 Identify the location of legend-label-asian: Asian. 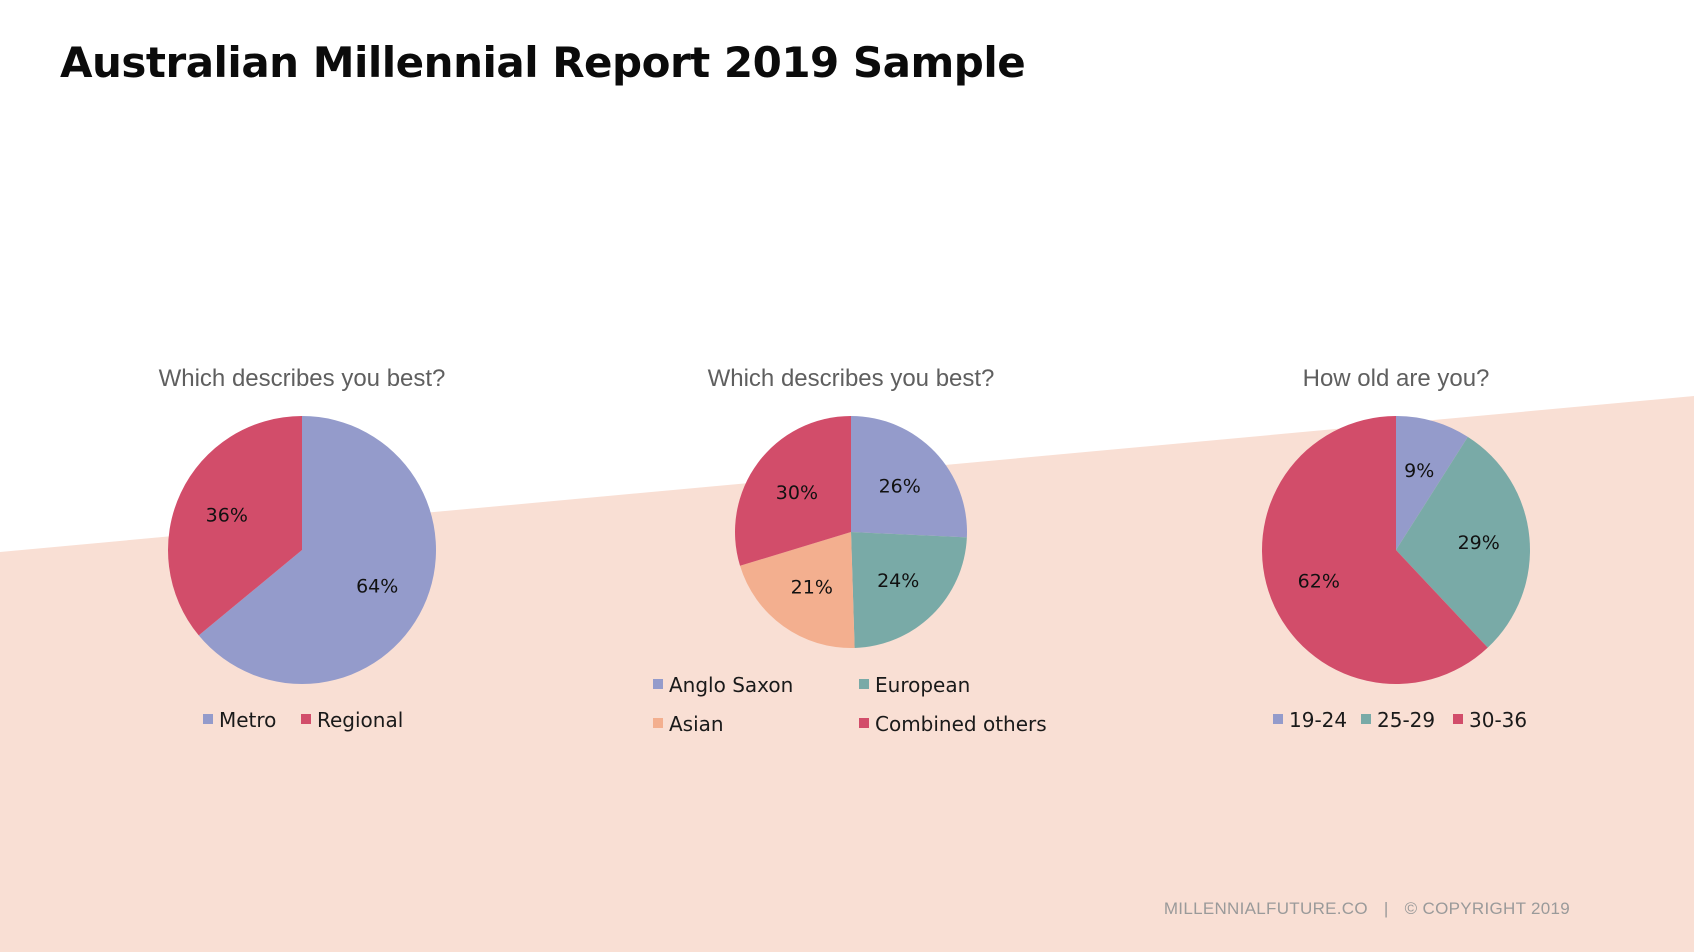
(696, 724).